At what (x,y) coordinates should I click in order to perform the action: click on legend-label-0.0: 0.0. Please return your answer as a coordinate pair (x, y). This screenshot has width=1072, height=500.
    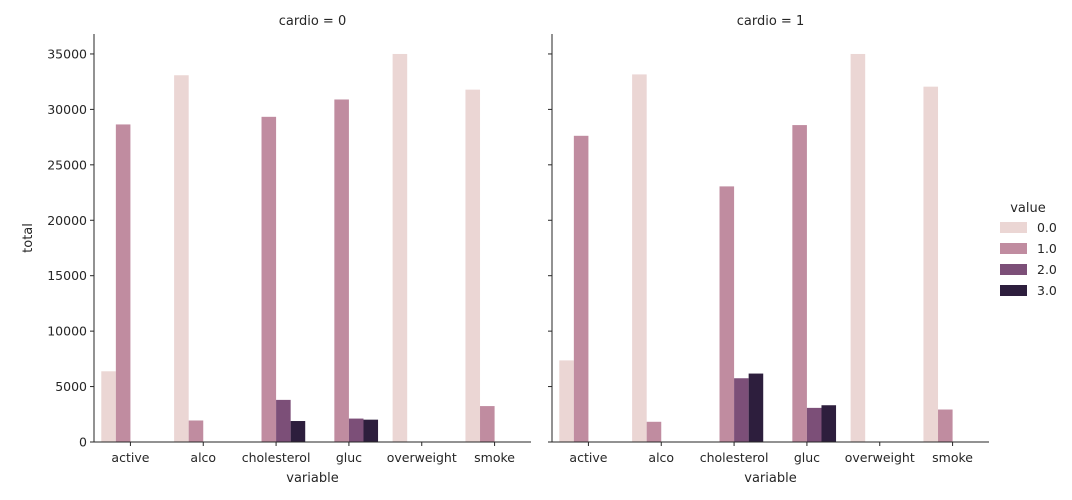
    Looking at the image, I should click on (1047, 227).